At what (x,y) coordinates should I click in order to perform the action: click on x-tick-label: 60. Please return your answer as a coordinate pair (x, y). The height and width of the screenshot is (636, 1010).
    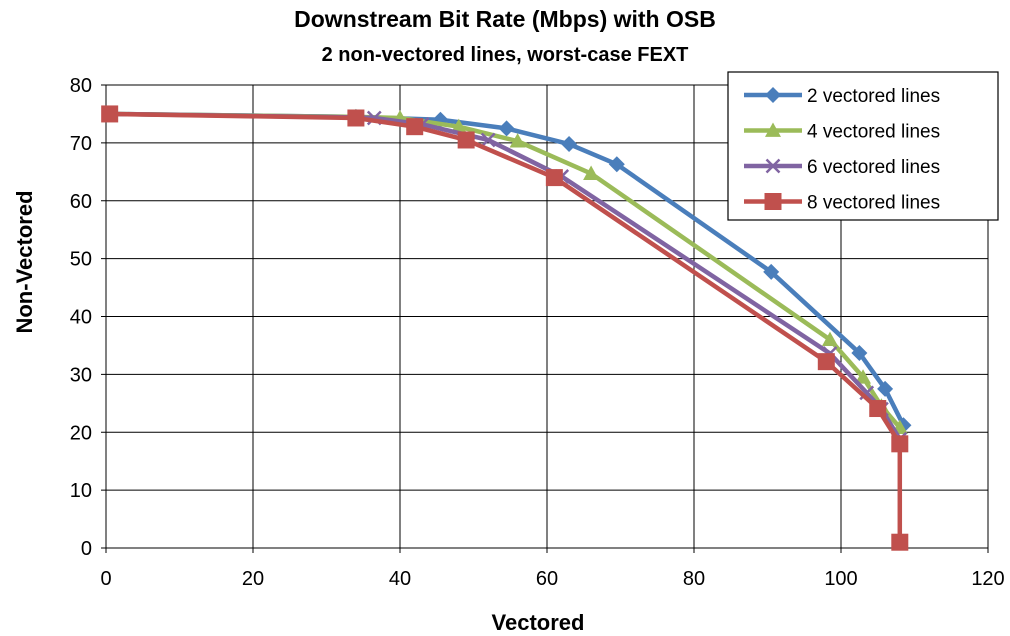
    Looking at the image, I should click on (547, 579).